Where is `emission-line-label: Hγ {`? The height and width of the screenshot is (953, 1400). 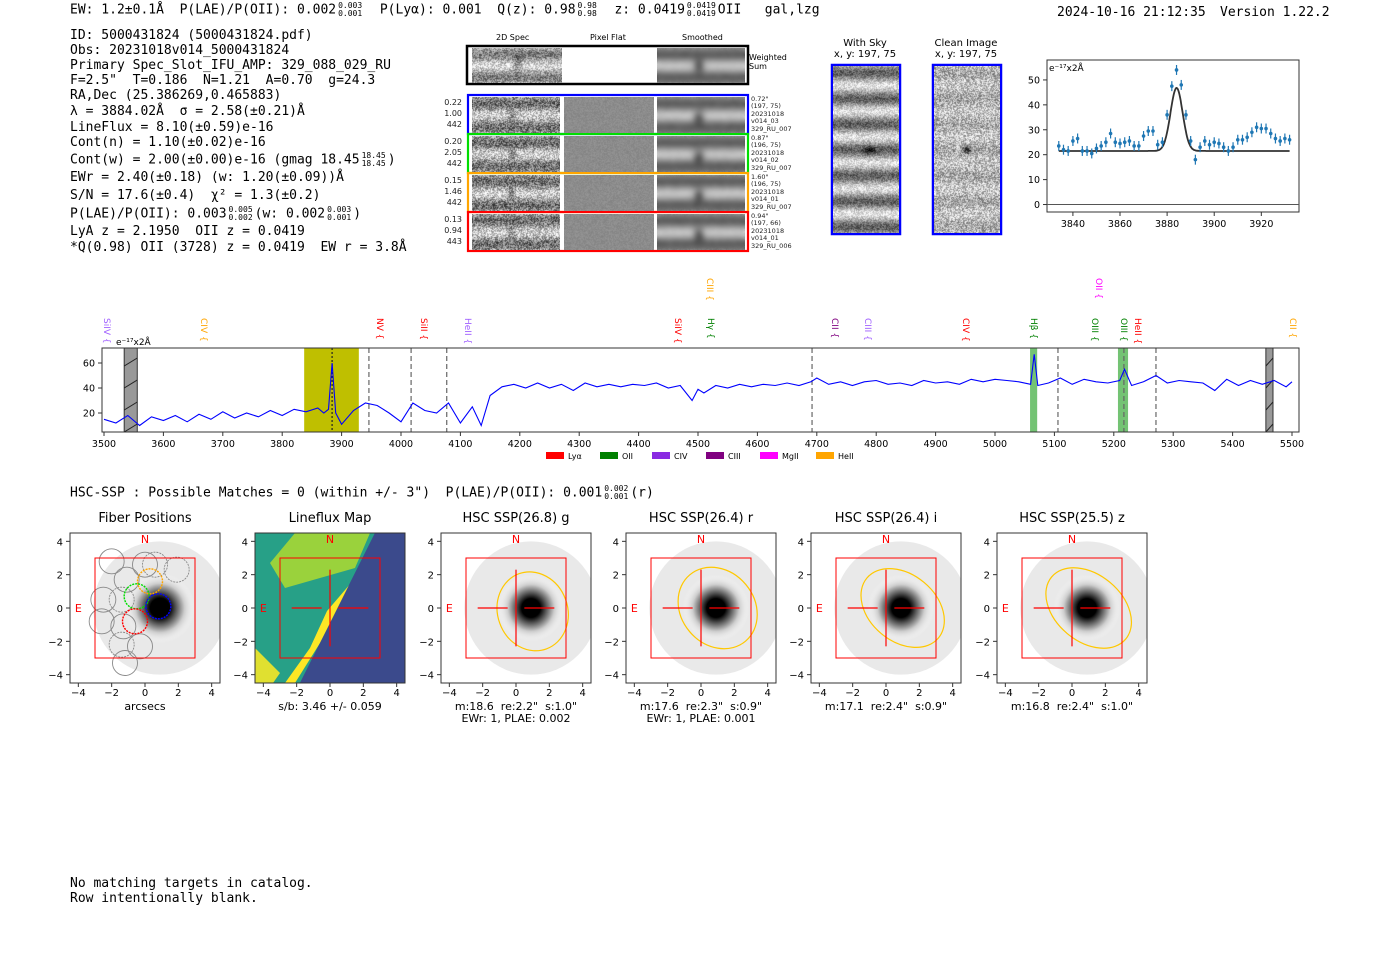
emission-line-label: Hγ { is located at coordinates (710, 328).